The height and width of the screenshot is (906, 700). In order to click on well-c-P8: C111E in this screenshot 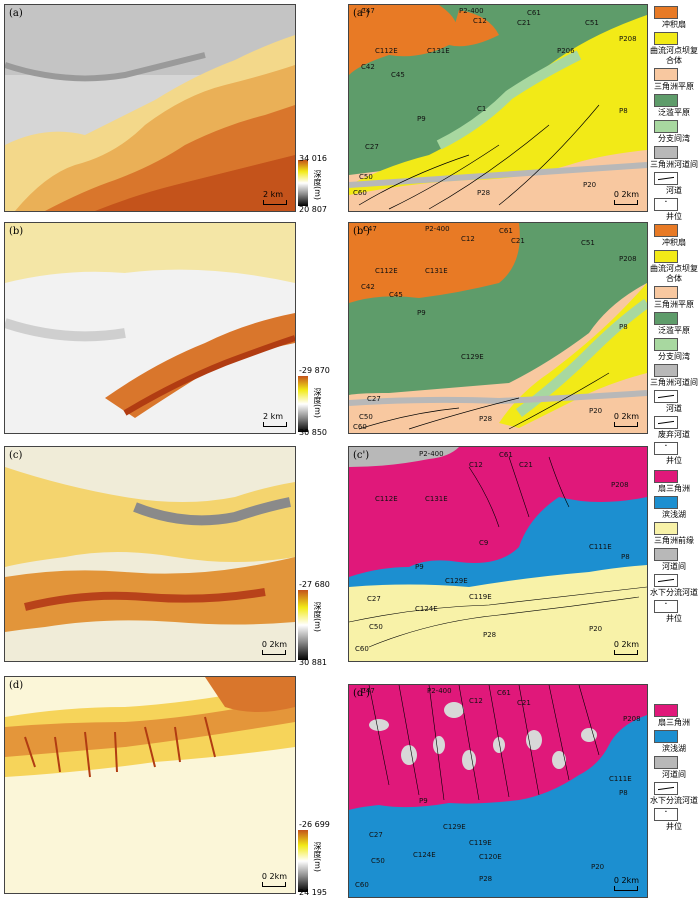, I will do `click(600, 547)`.